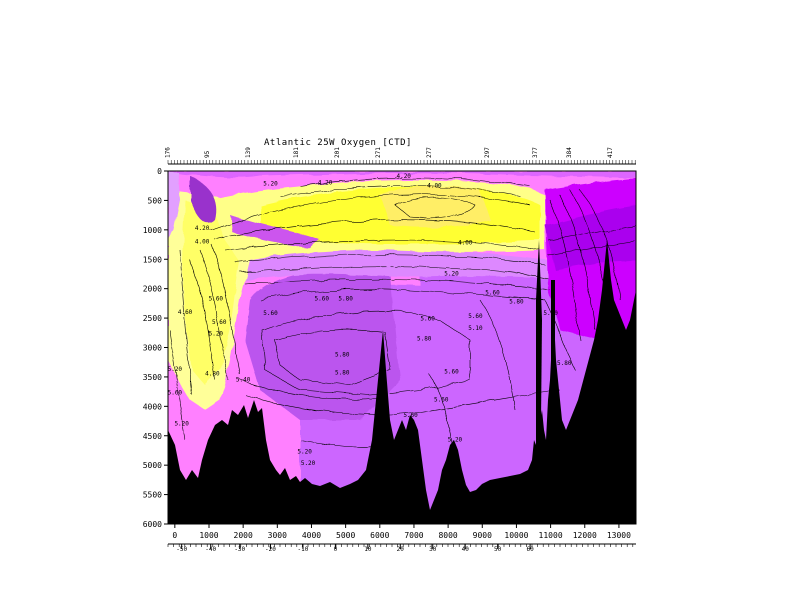  I want to click on contour-label: 5.10, so click(475, 328).